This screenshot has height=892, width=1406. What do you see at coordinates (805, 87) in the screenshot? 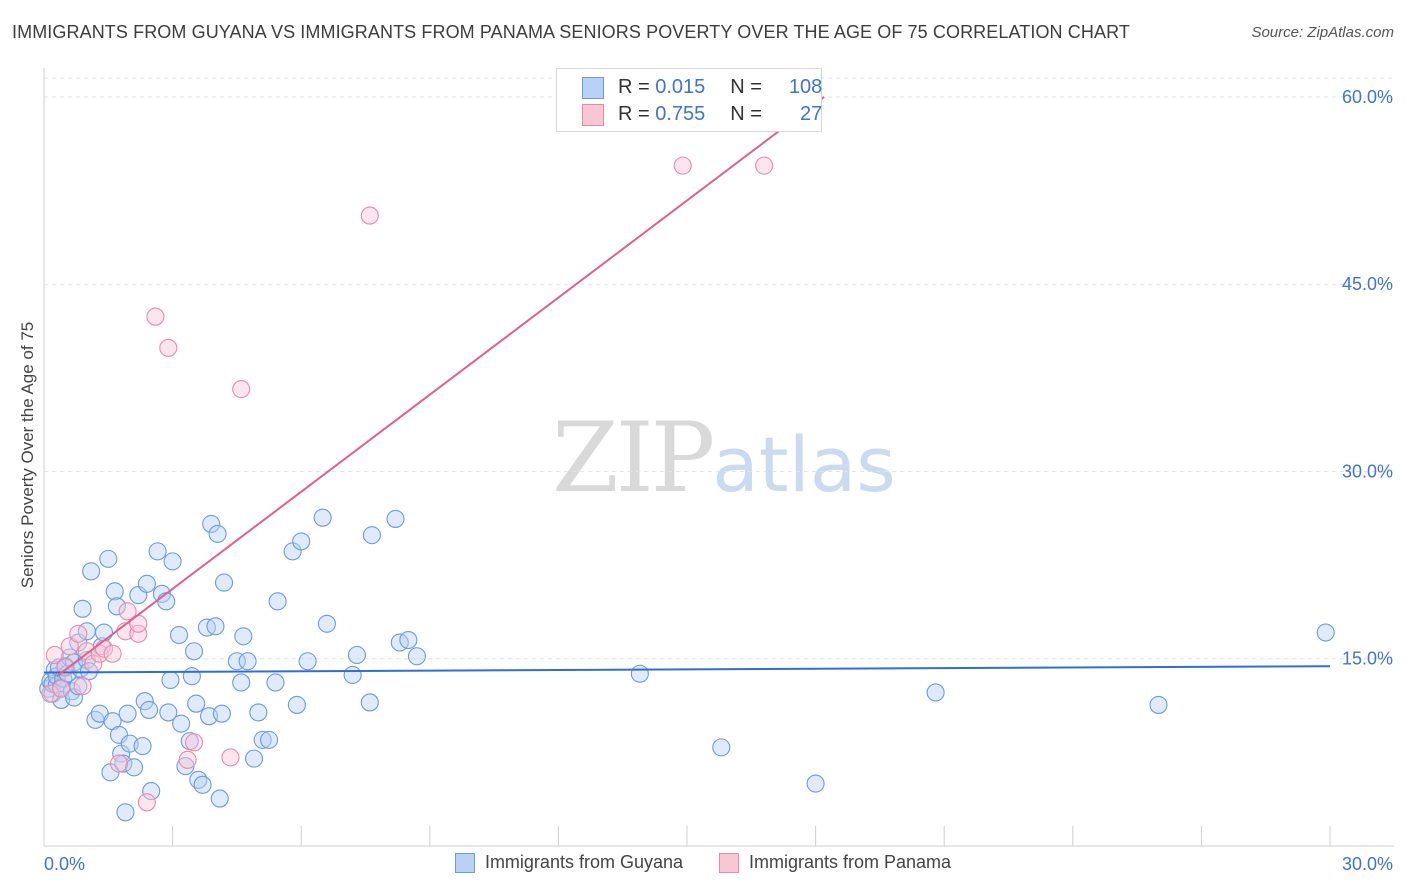
I see `stats-n-value-guyana: 108` at bounding box center [805, 87].